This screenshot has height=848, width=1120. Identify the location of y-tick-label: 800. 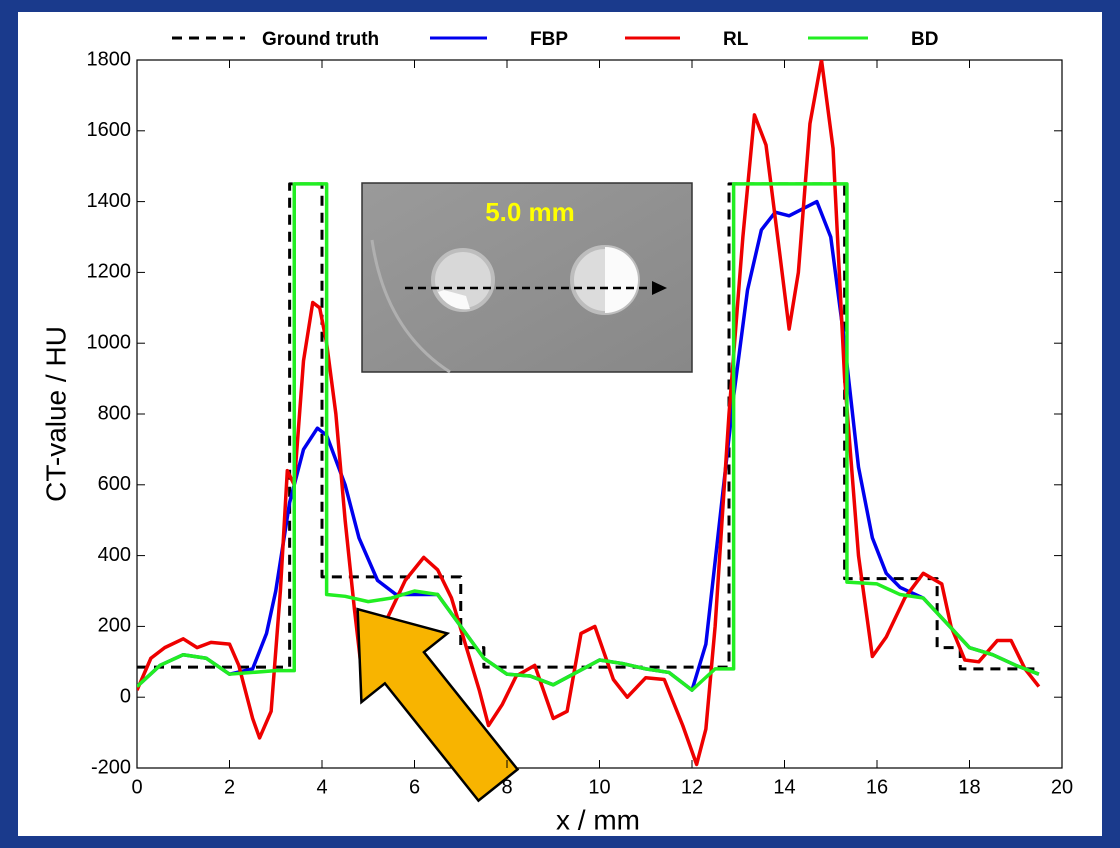
(114, 413).